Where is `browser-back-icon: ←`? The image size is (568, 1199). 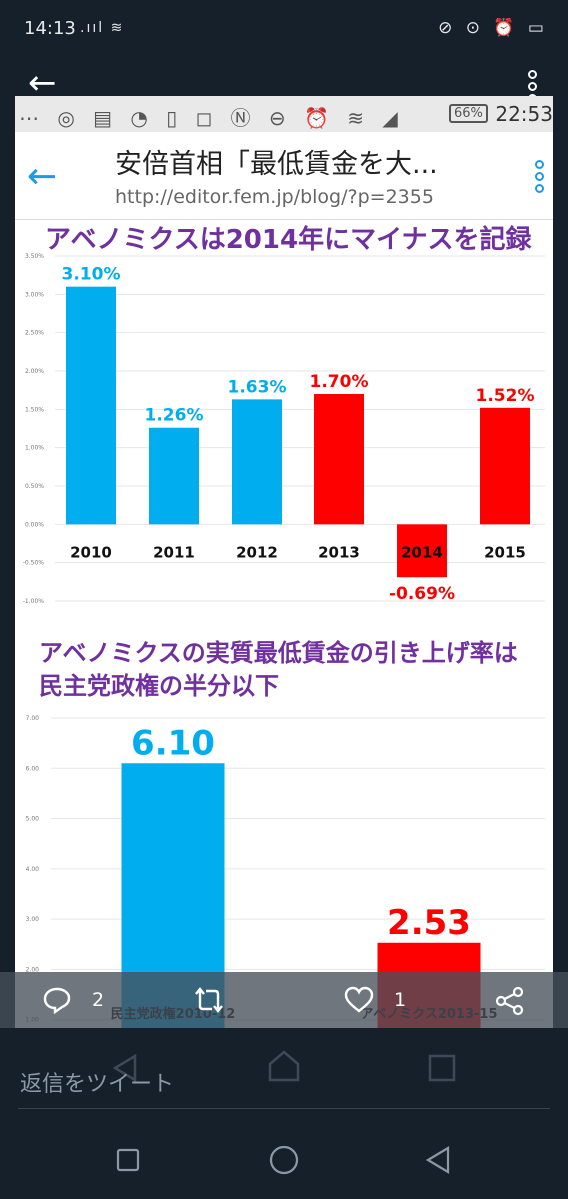
browser-back-icon: ← is located at coordinates (42, 176).